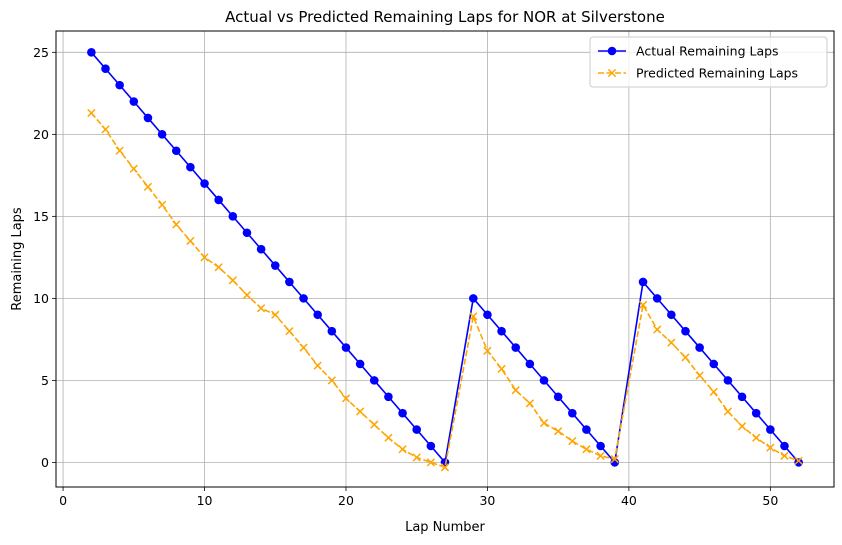  What do you see at coordinates (445, 527) in the screenshot?
I see `x-axis-label: Lap Number` at bounding box center [445, 527].